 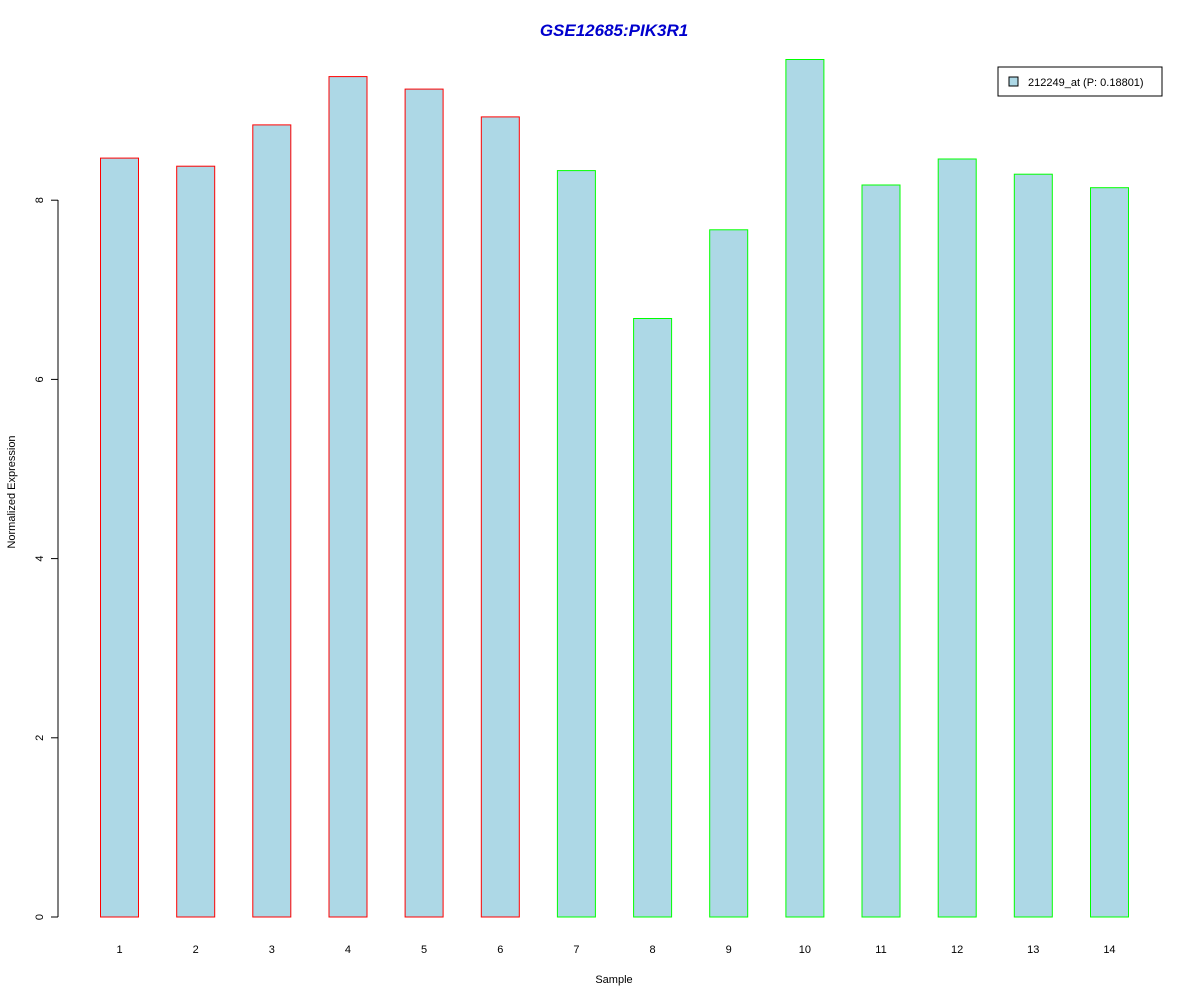 I want to click on y-tick-label: 0, so click(x=40, y=917).